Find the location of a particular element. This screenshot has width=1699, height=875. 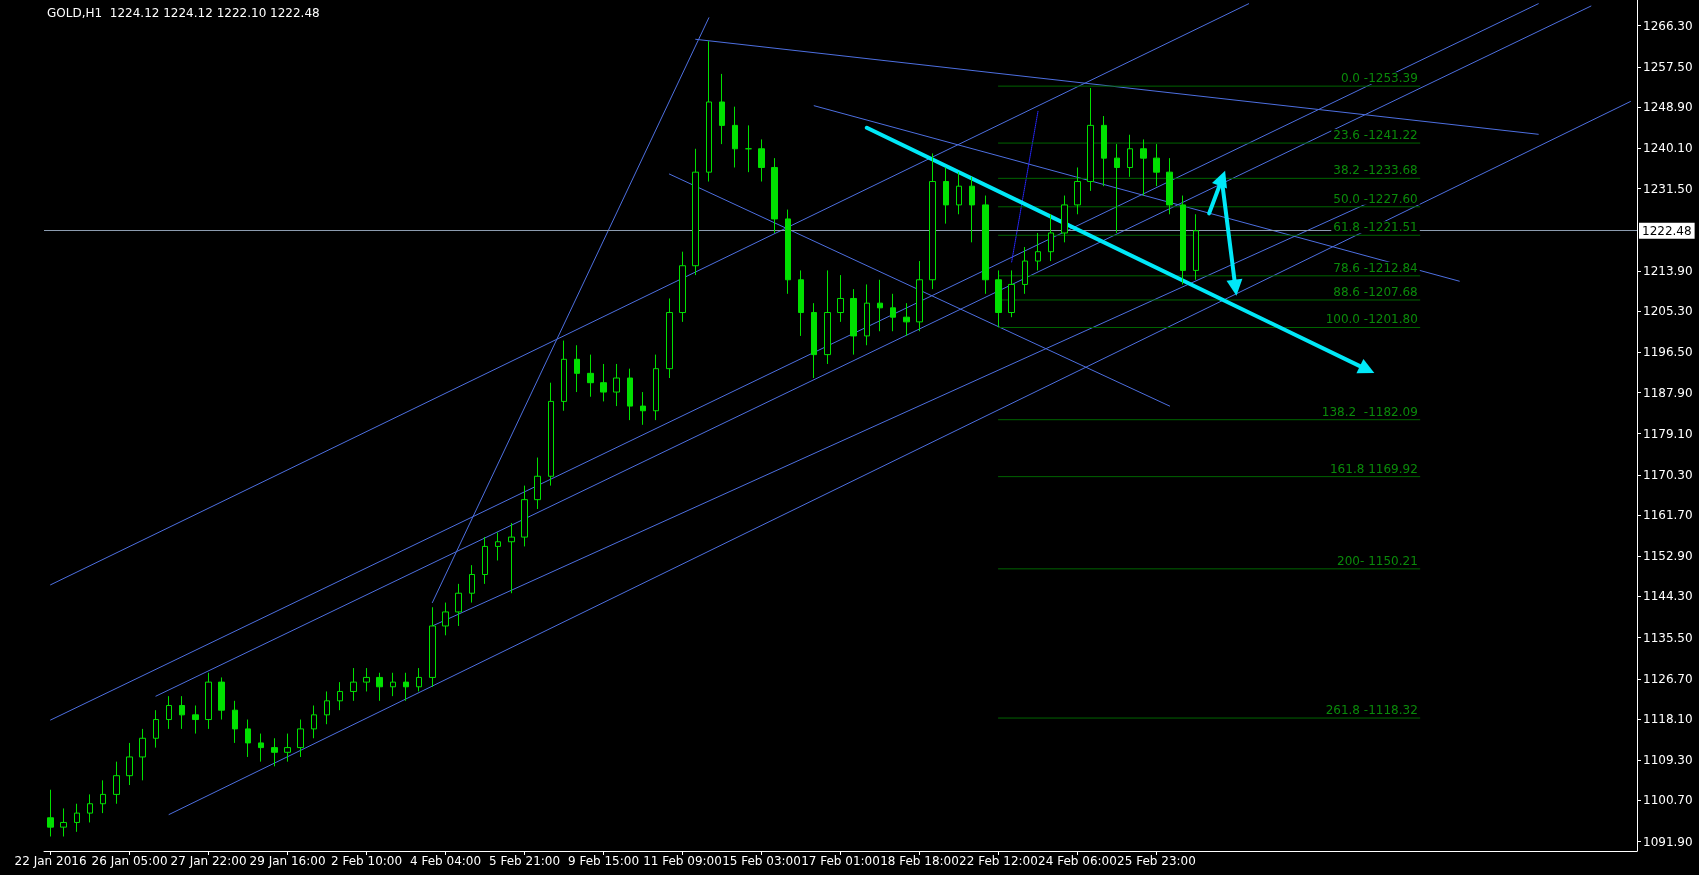

annotation: 138.2 -1182.09 is located at coordinates (1369, 411).